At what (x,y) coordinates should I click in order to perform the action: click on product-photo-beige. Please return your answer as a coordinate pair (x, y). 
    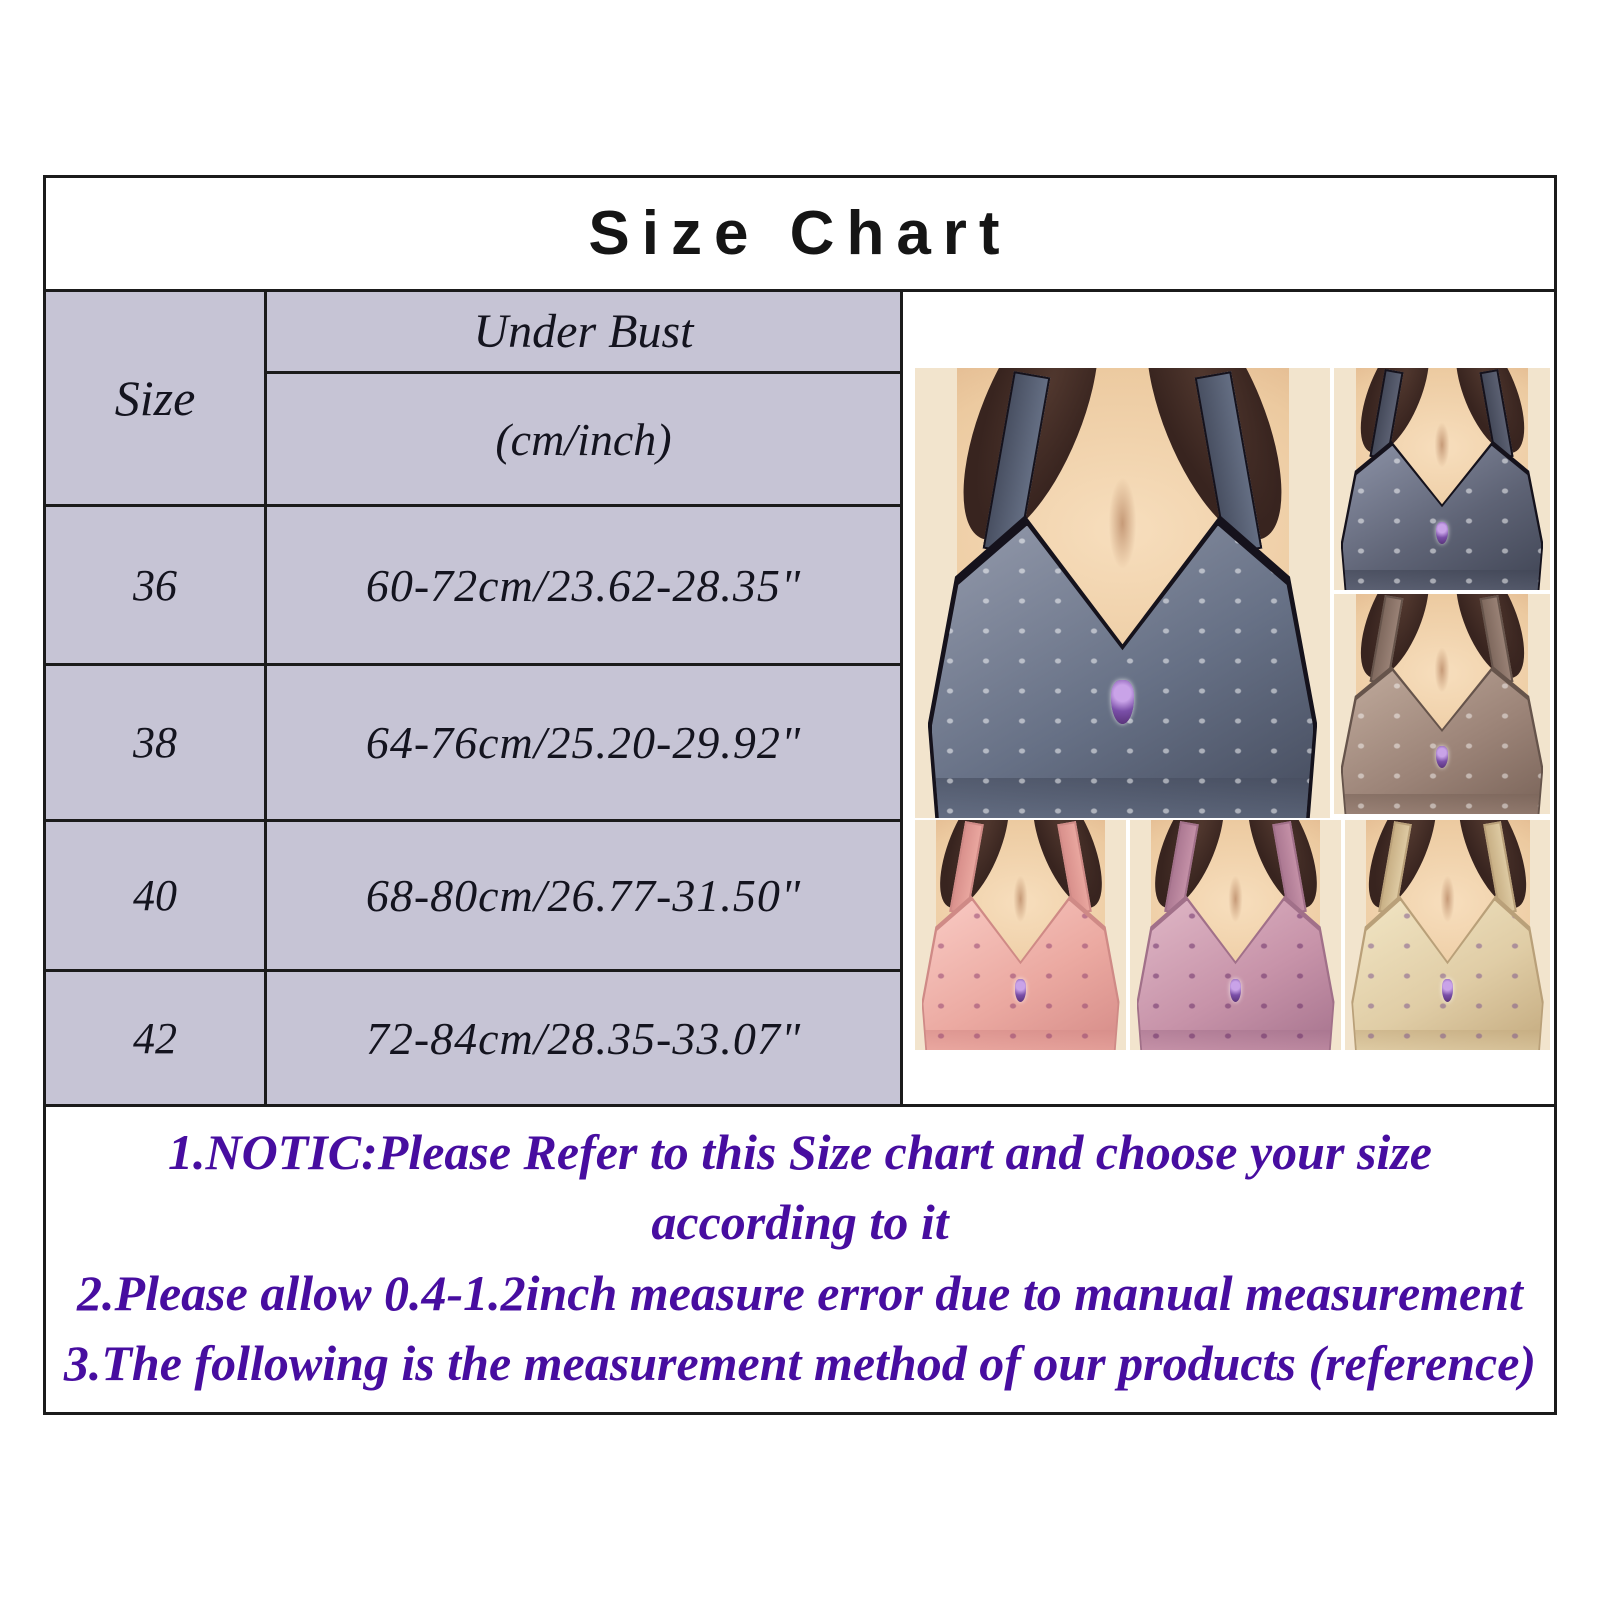
    Looking at the image, I should click on (1447, 935).